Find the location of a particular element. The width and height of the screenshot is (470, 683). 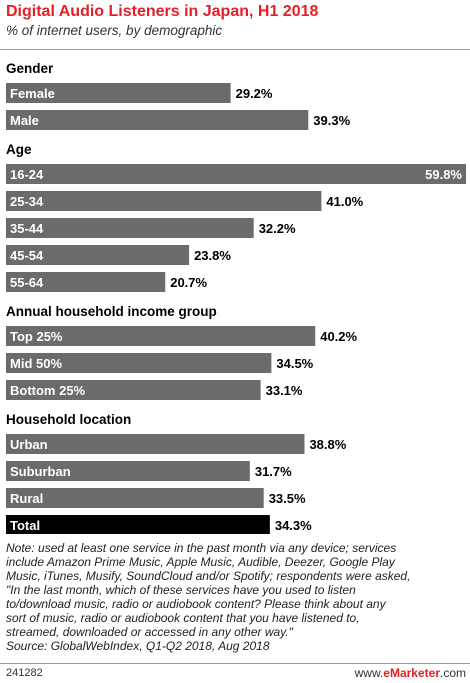

bar-category-label: 16-24 is located at coordinates (27, 174).